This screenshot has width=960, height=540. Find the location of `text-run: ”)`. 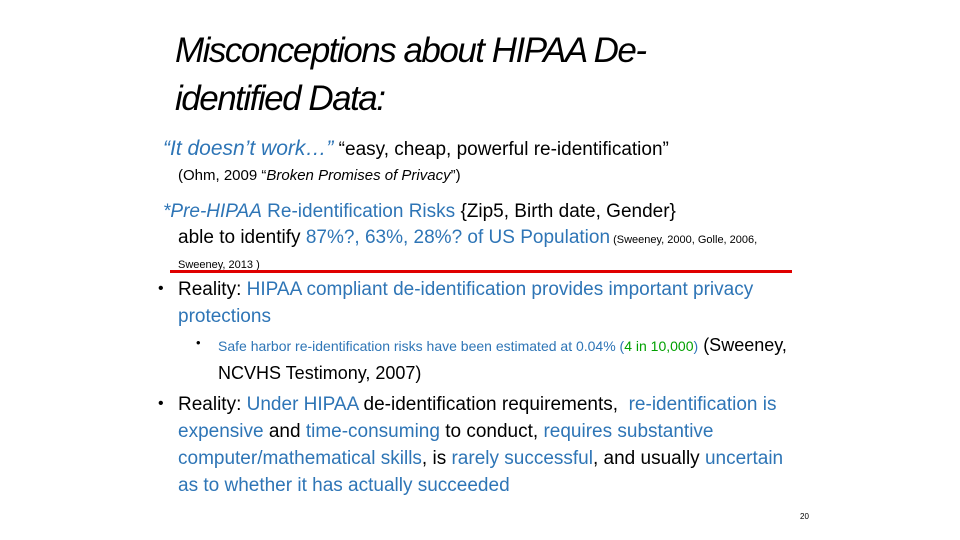

text-run: ”) is located at coordinates (455, 175).